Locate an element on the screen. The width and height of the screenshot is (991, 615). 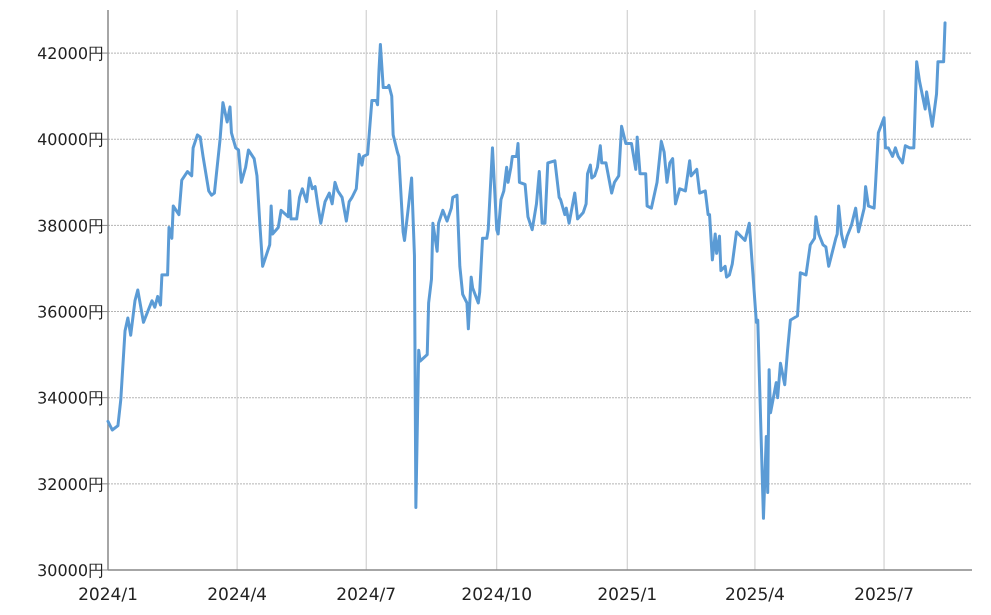
y-tick-label: 40000円 is located at coordinates (70, 140).